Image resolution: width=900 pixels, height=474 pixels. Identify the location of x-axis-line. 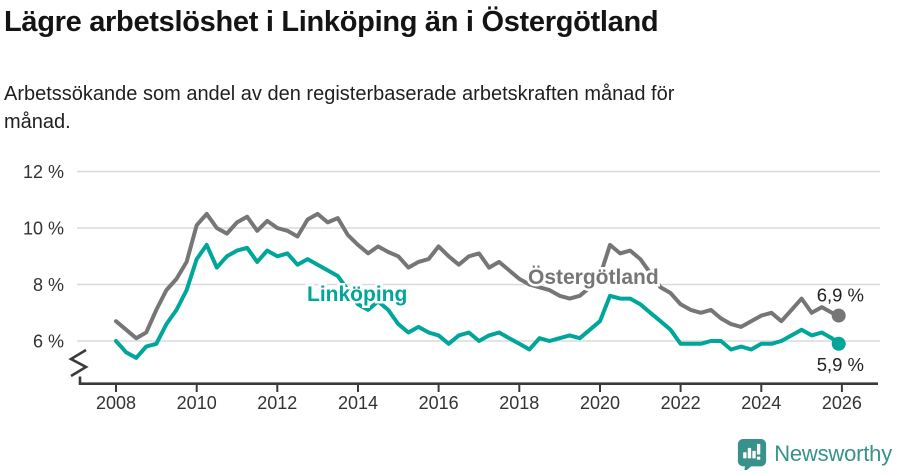
(478, 380).